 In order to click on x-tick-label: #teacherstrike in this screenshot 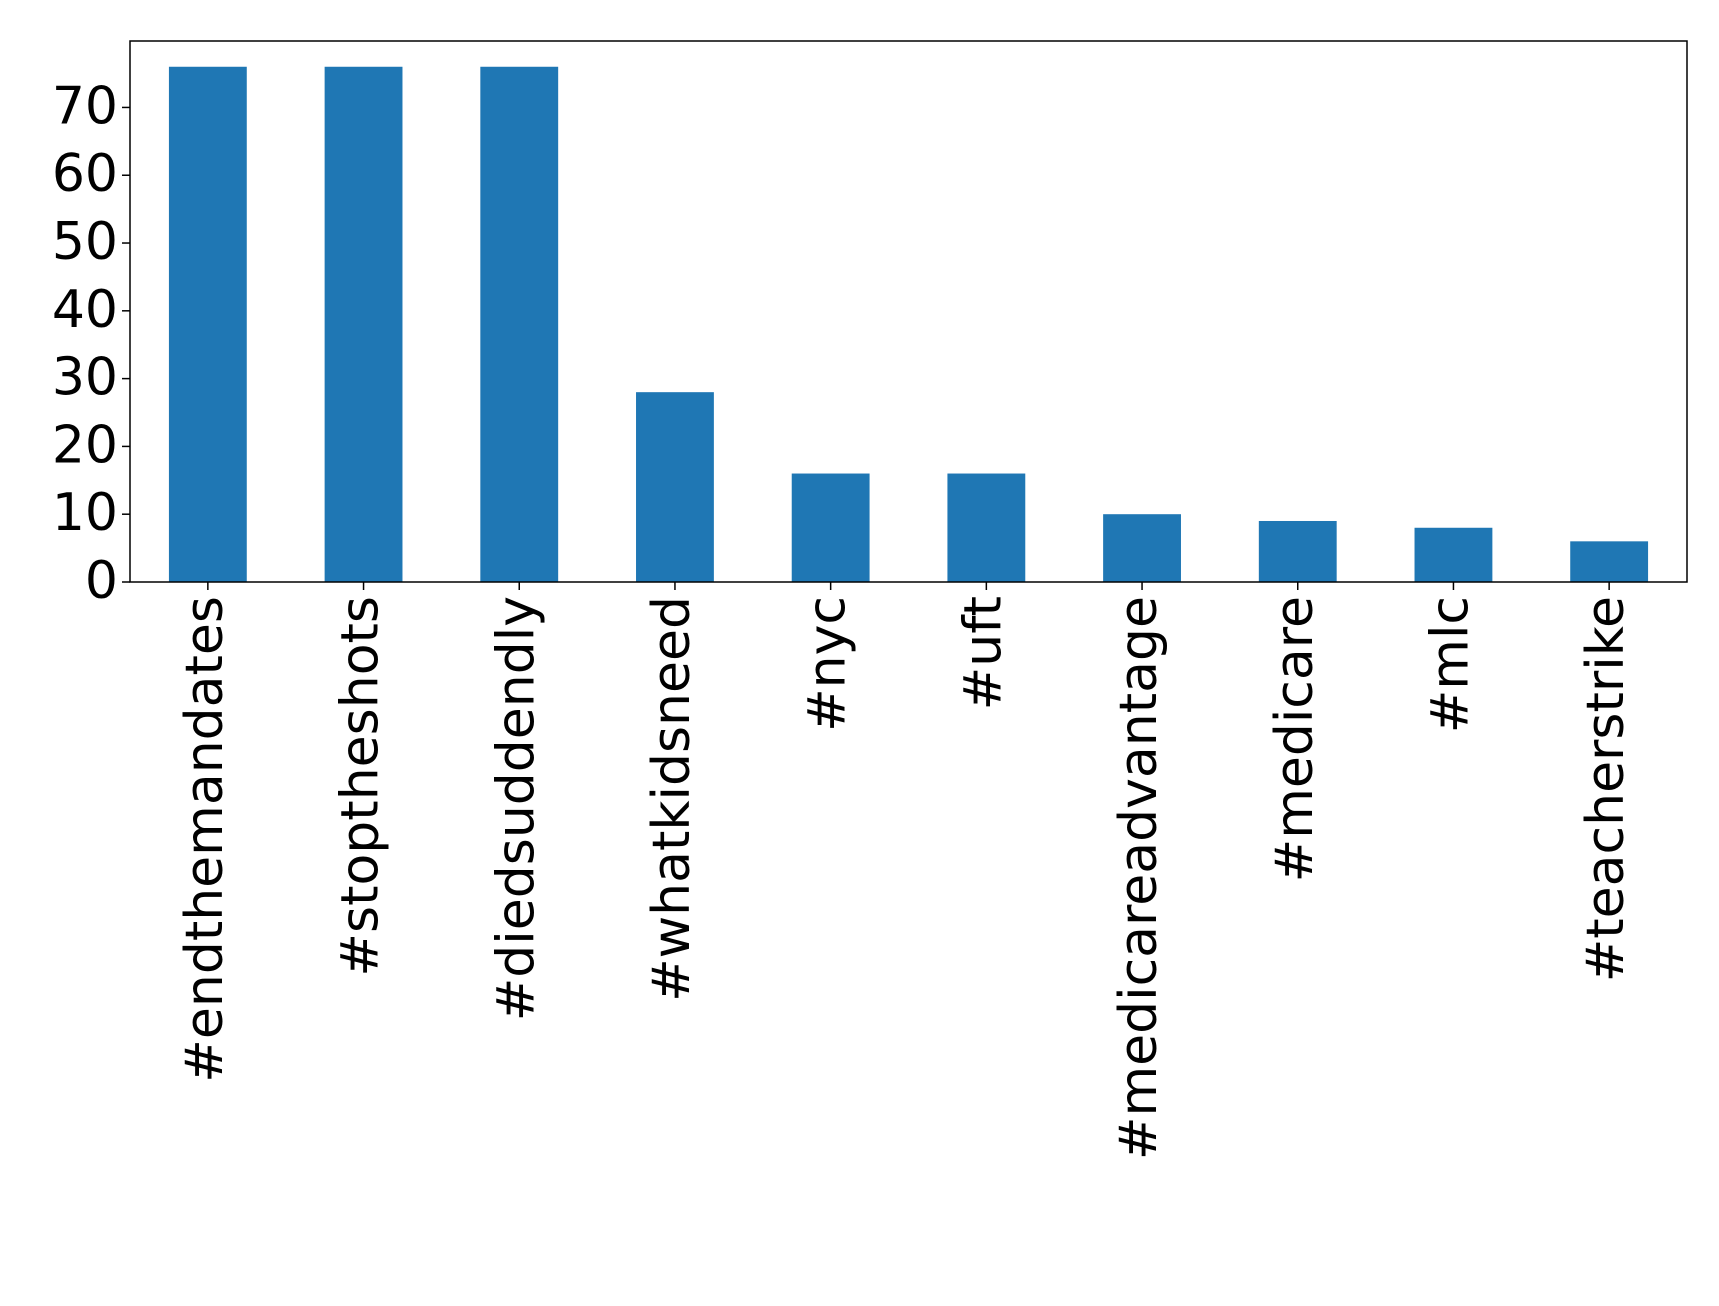, I will do `click(1606, 789)`.